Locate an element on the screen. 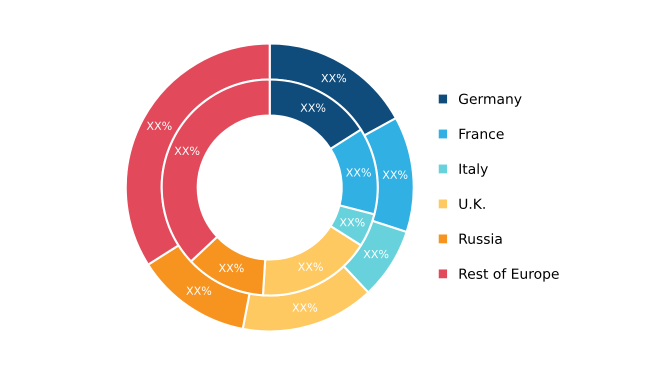  legend-label: U.K. is located at coordinates (472, 204).